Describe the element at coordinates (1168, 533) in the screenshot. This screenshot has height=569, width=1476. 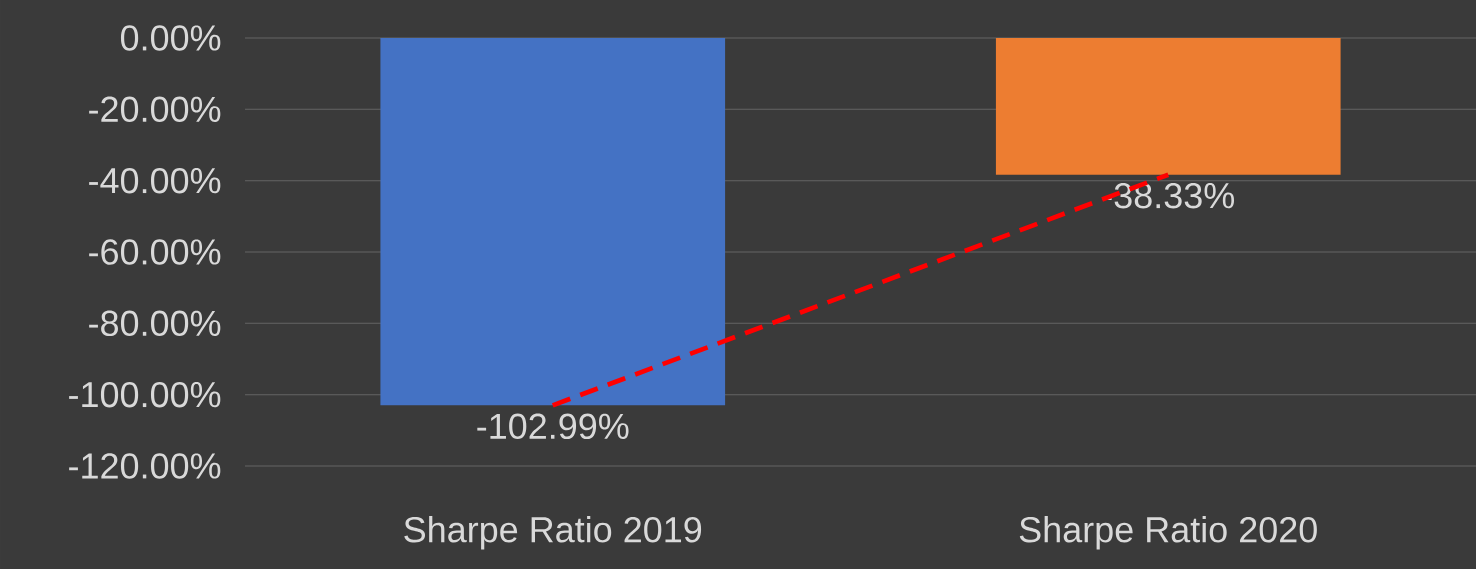
I see `x-tick-label: Sharpe Ratio 2020` at that location.